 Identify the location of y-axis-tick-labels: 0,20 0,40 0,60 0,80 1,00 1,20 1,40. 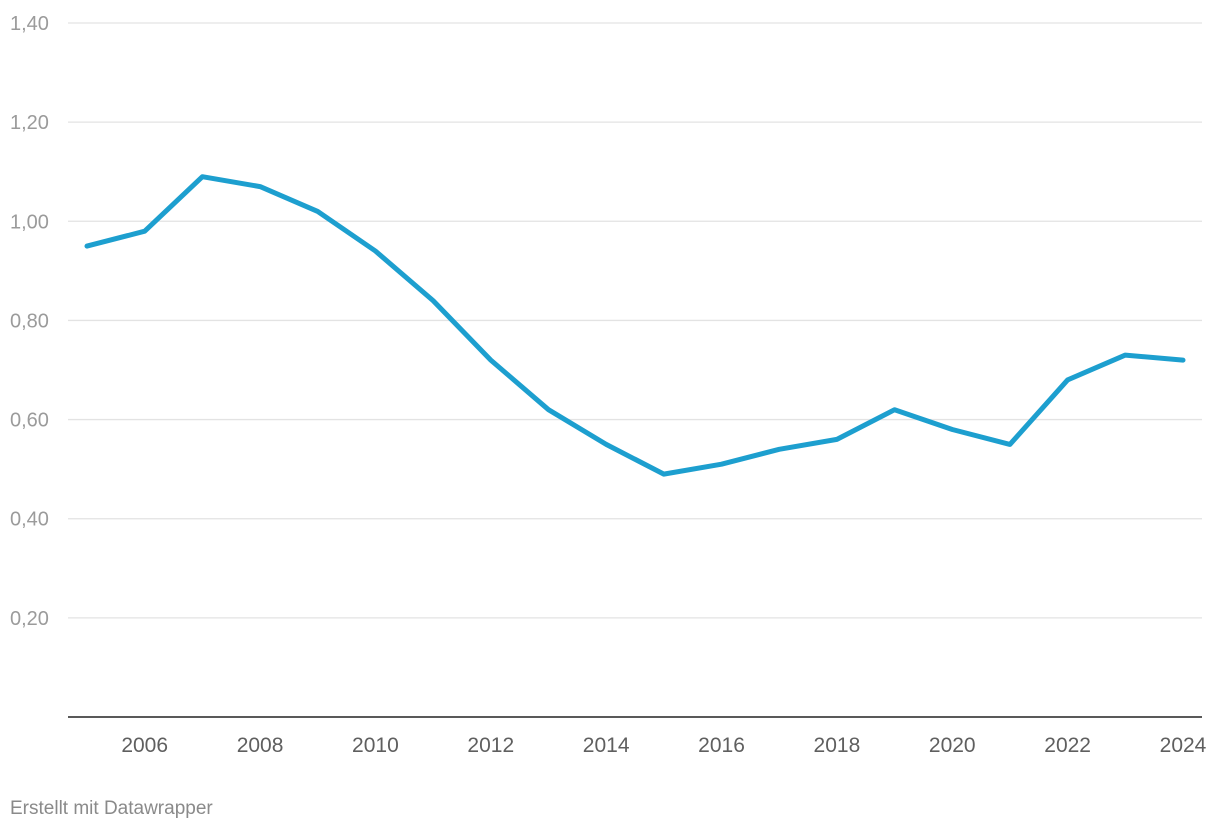
(29, 321).